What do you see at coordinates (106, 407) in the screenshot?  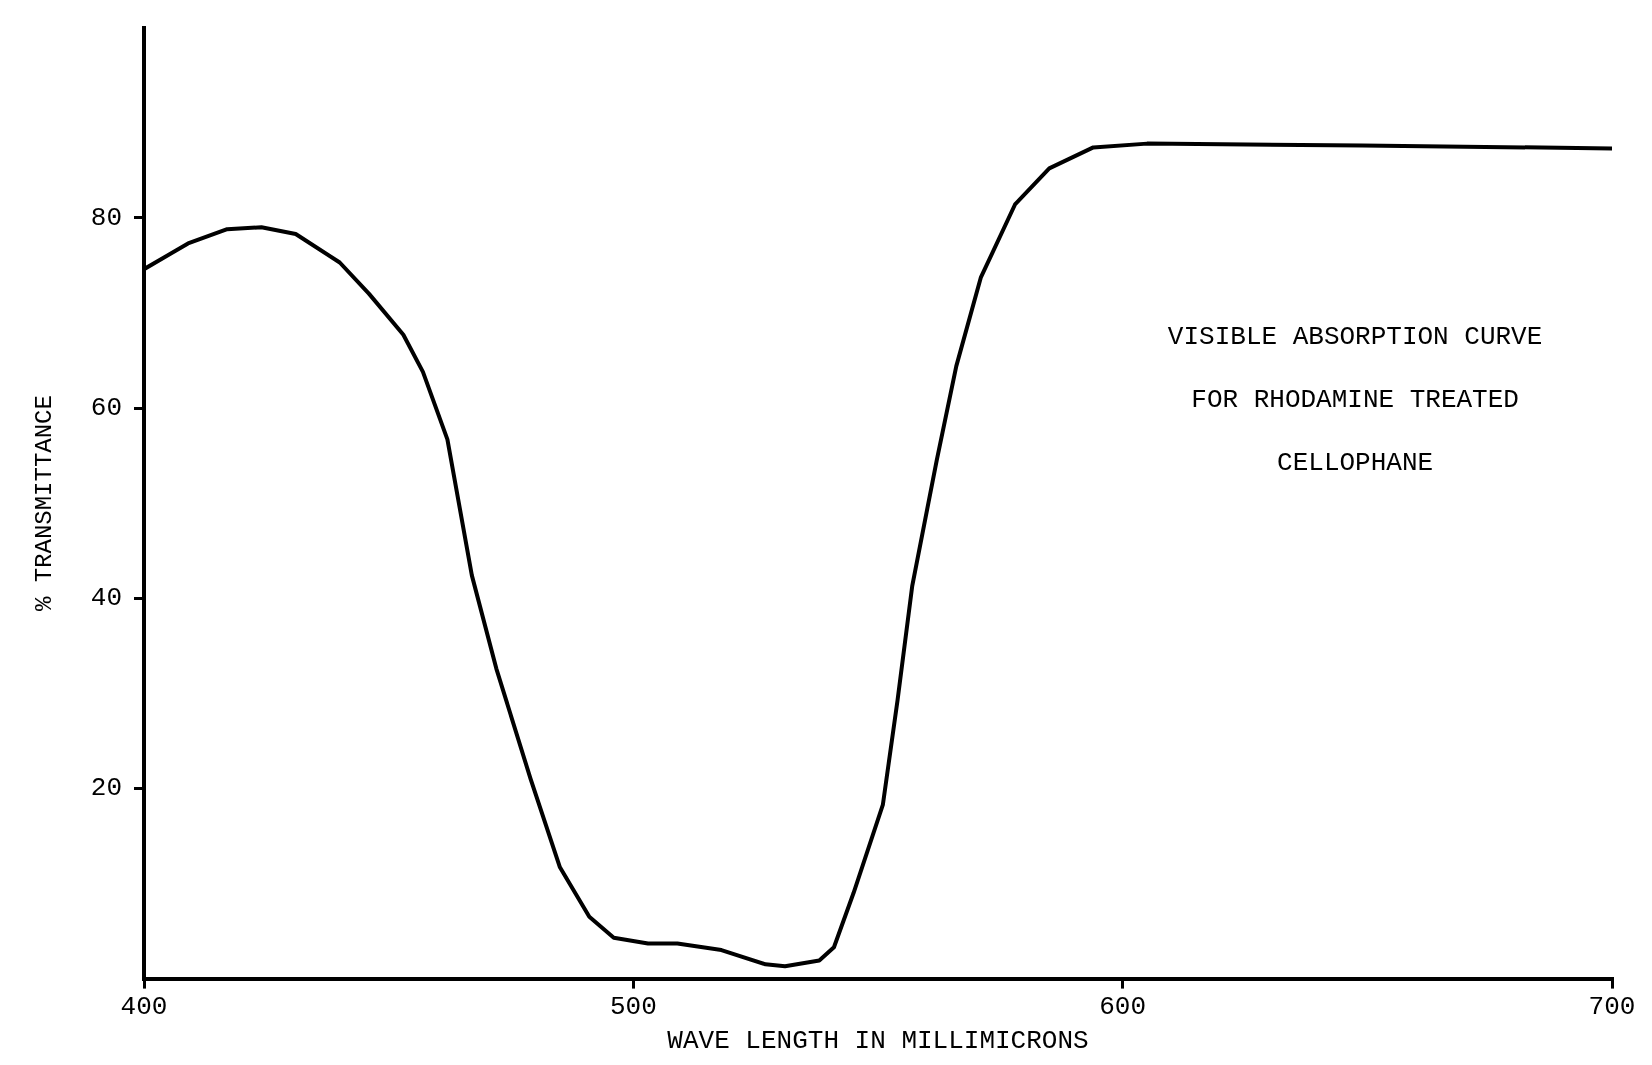 I see `y-tick-label: 60` at bounding box center [106, 407].